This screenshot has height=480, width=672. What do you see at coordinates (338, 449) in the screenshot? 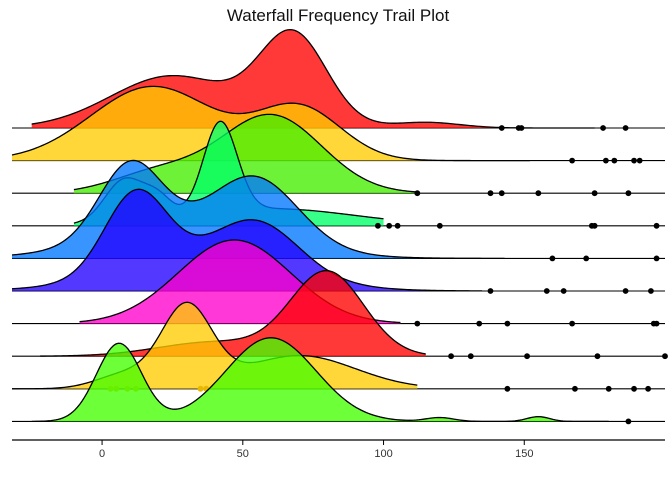
I see `x-axis: 0 50 100 150` at bounding box center [338, 449].